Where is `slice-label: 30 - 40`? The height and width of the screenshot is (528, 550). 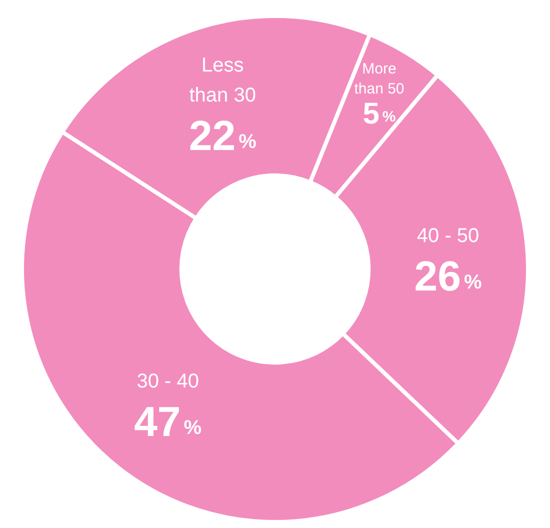
slice-label: 30 - 40 is located at coordinates (167, 381).